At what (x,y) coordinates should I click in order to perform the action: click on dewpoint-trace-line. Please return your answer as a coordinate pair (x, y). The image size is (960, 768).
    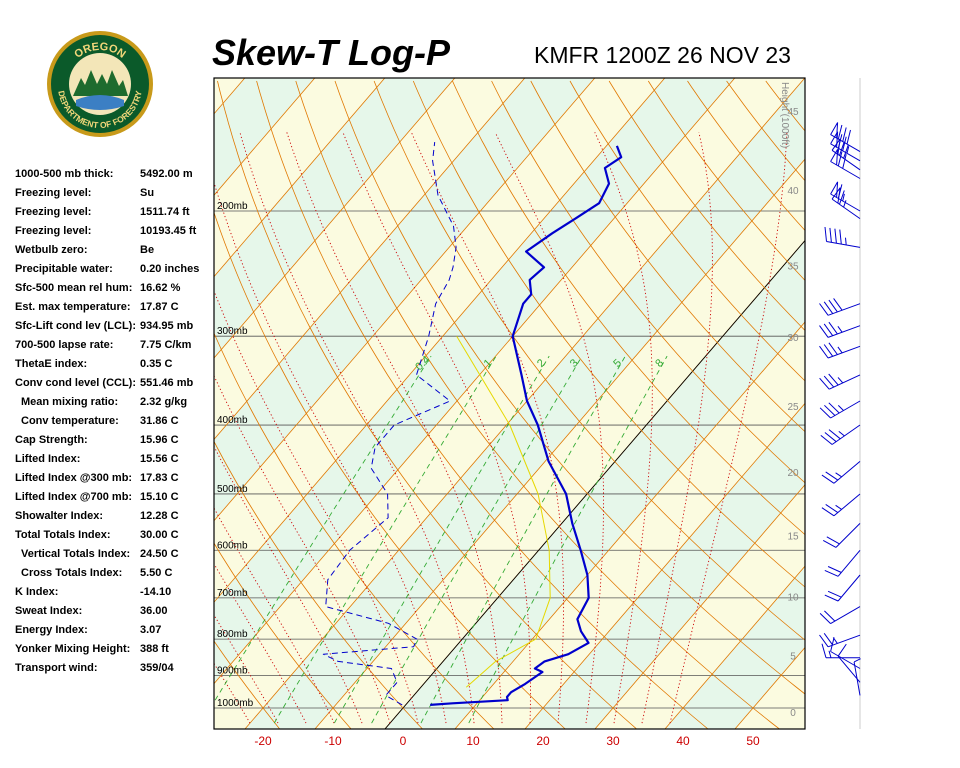
    Looking at the image, I should click on (389, 424).